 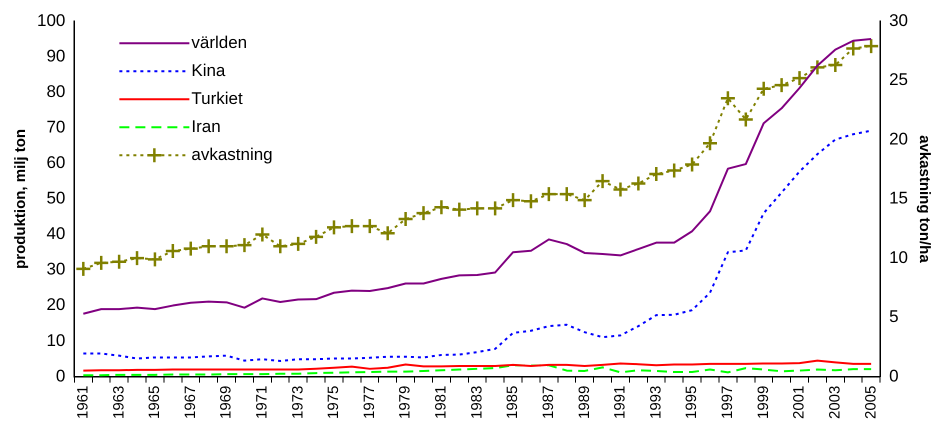 What do you see at coordinates (56, 91) in the screenshot?
I see `y-tick-label: 80` at bounding box center [56, 91].